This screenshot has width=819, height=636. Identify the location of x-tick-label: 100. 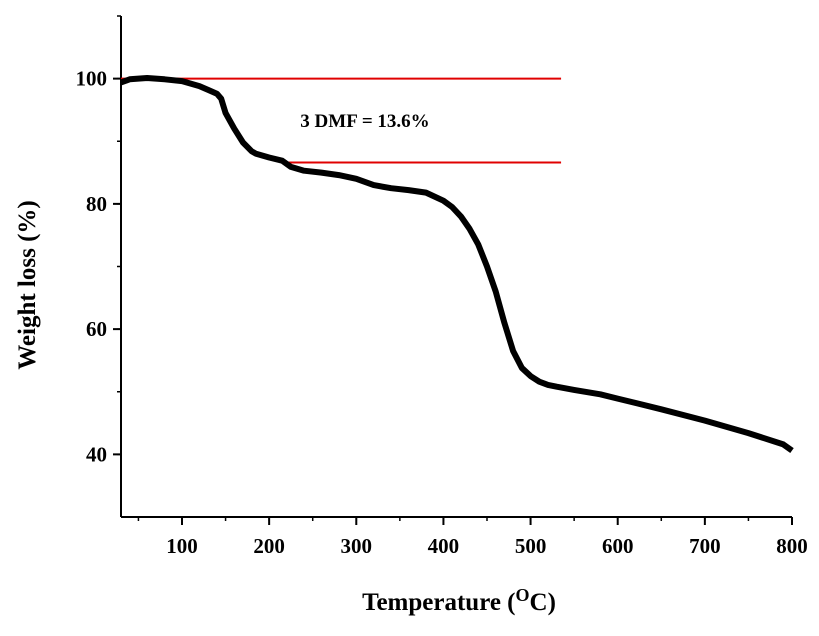
(182, 546).